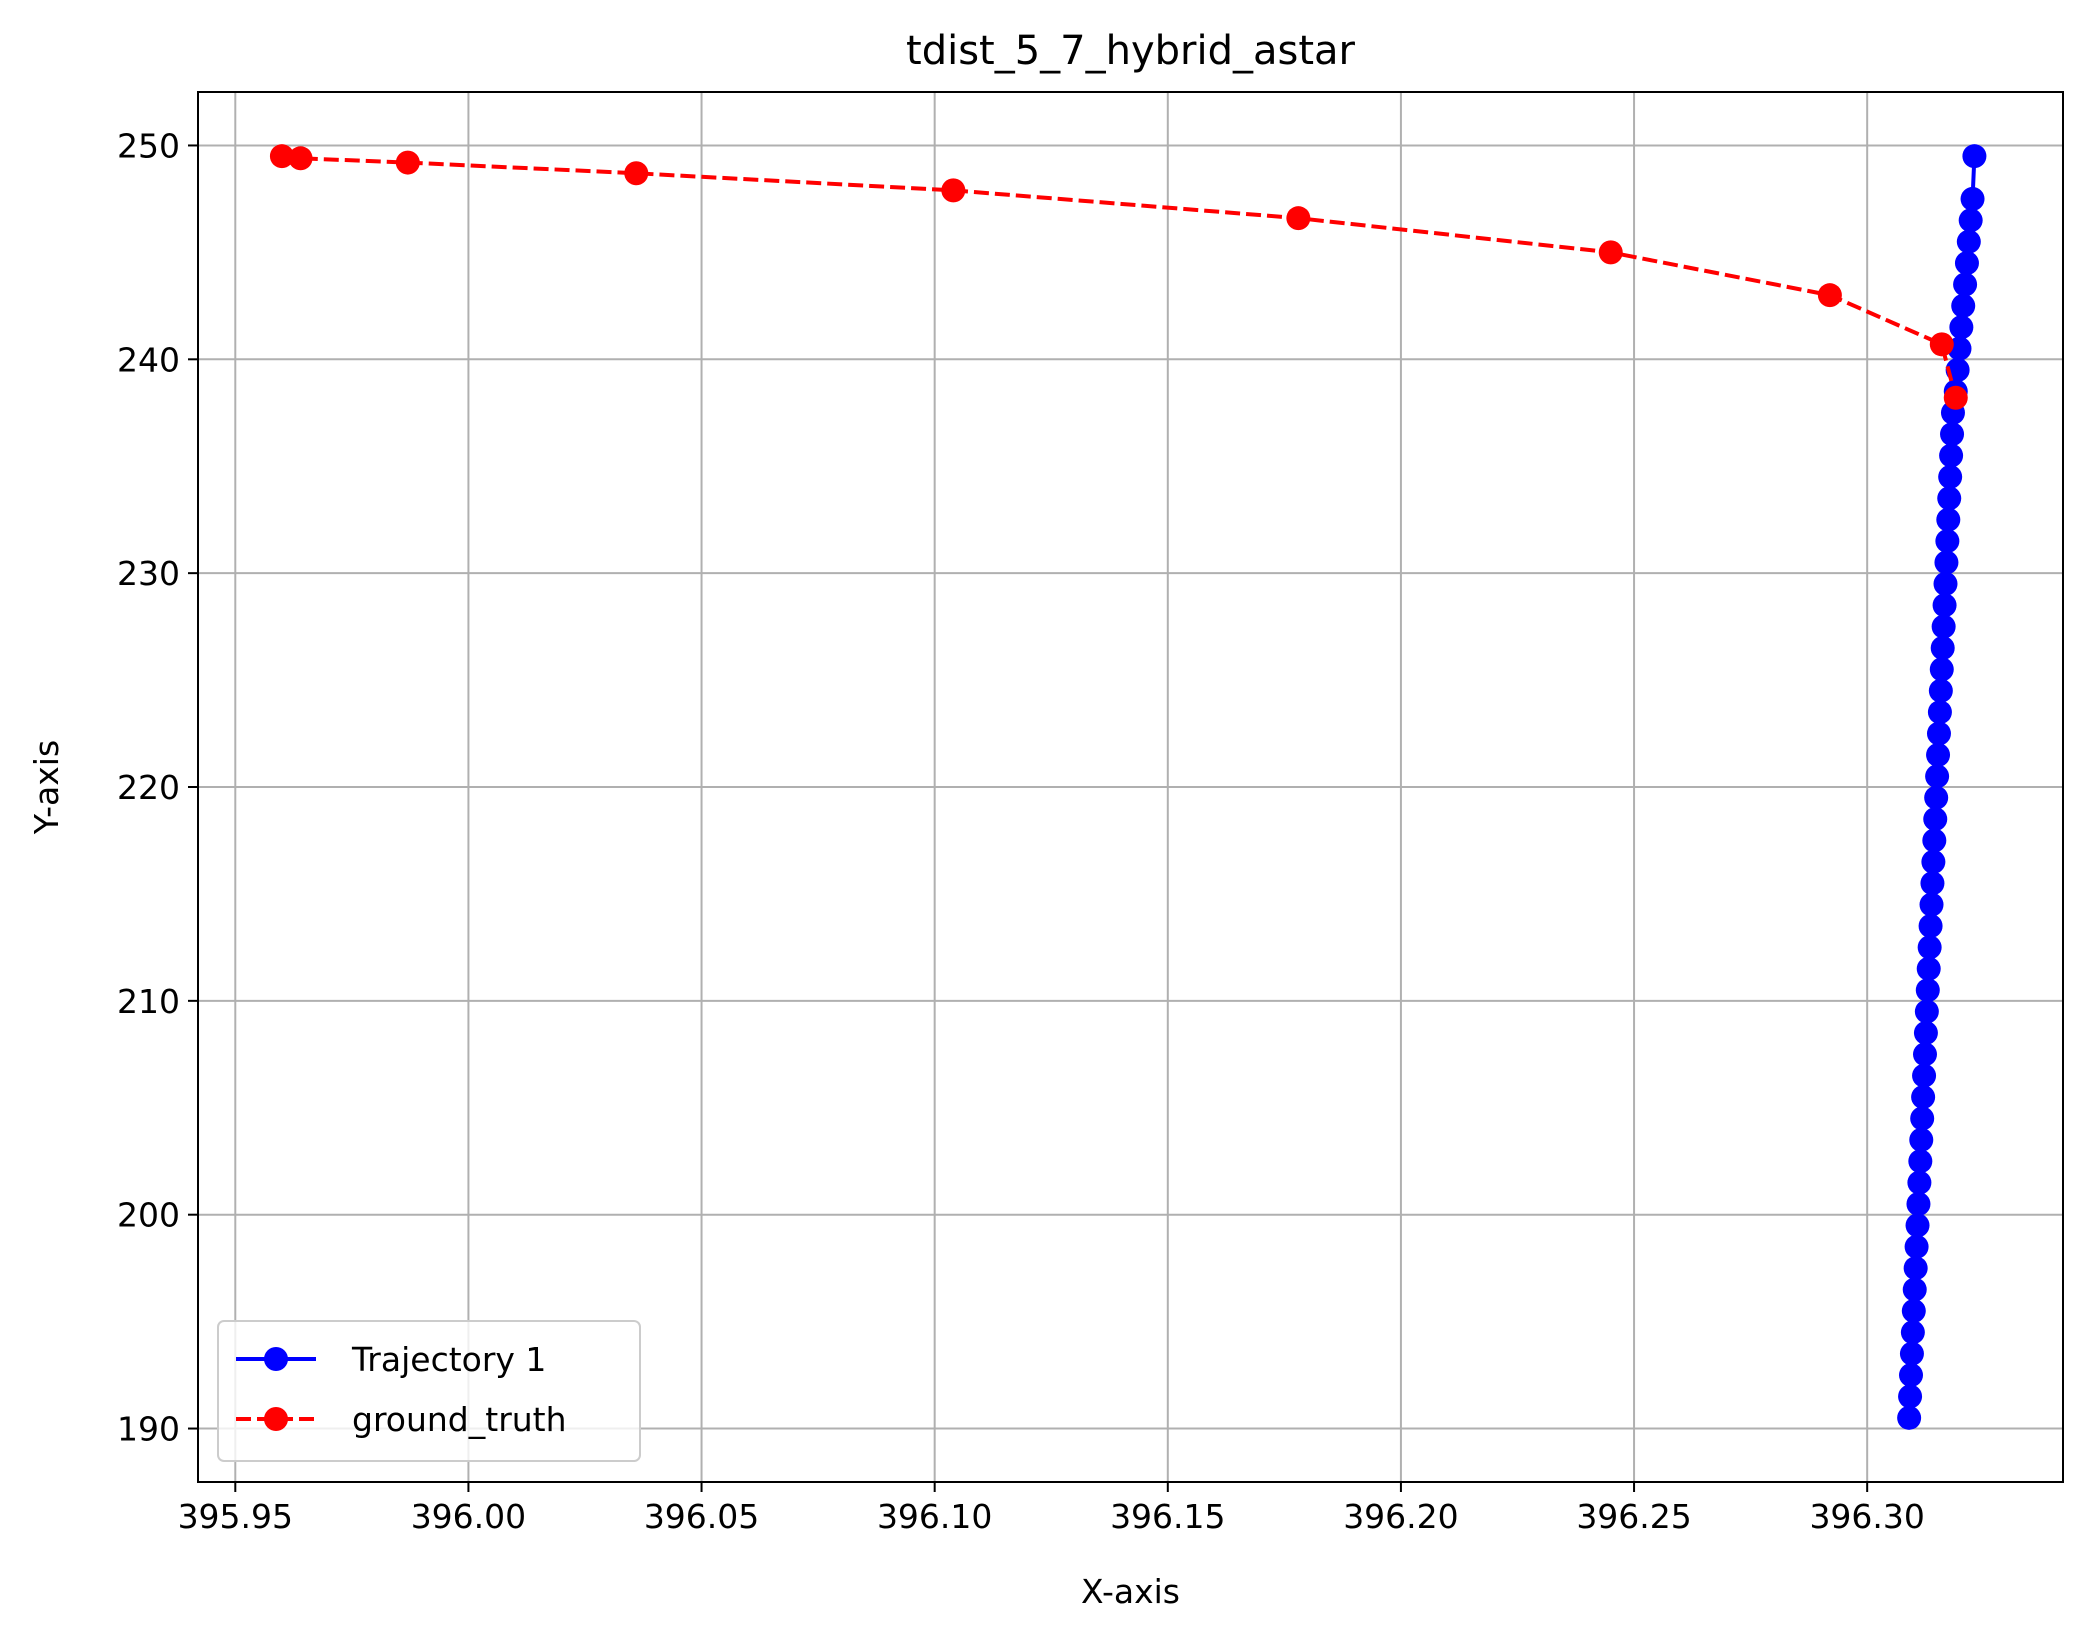  I want to click on y-axis-label: Y-axis, so click(46, 787).